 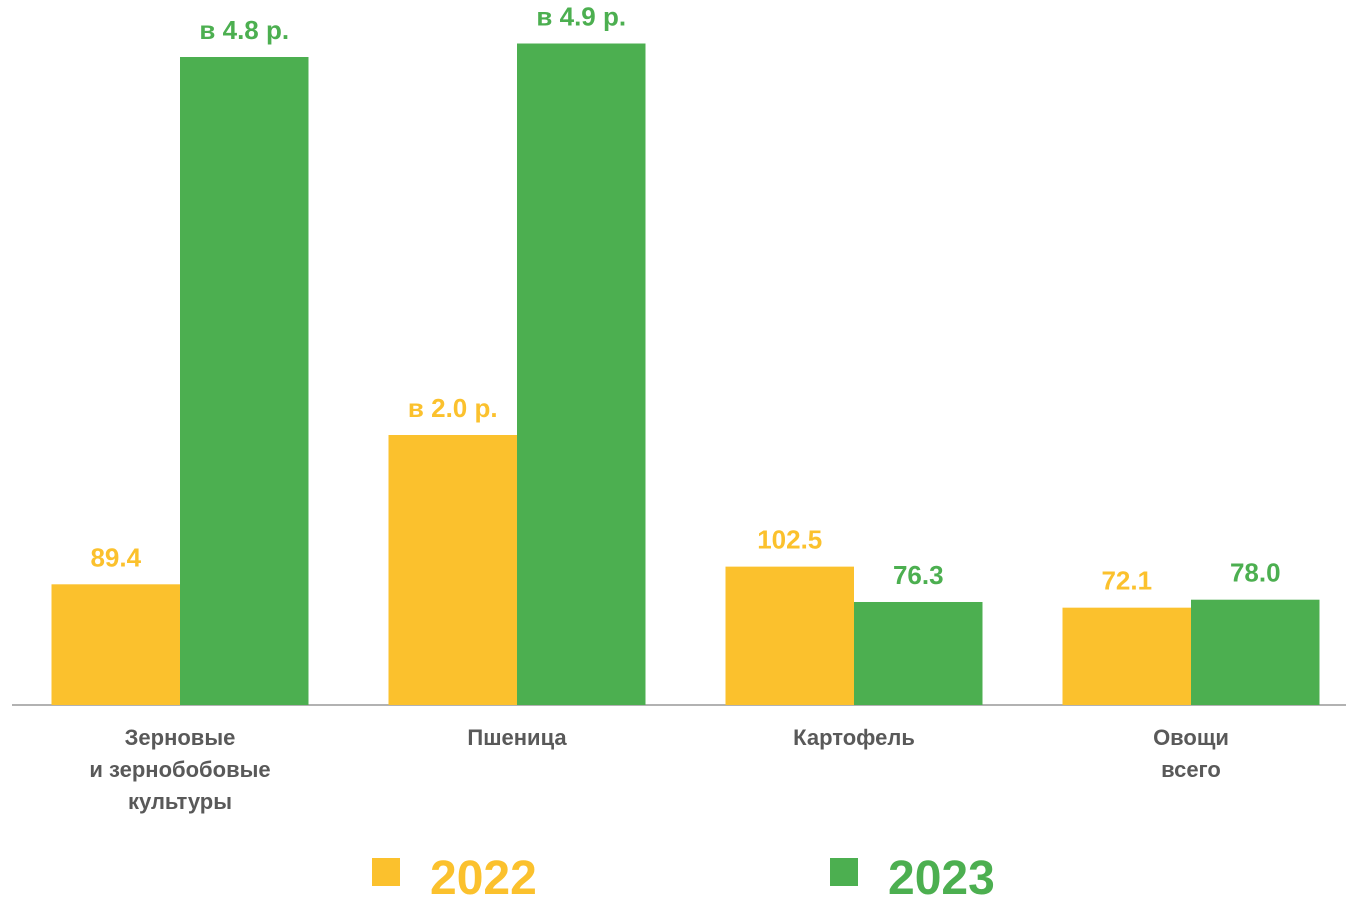 I want to click on data-label: в 4.8 р., so click(x=244, y=30).